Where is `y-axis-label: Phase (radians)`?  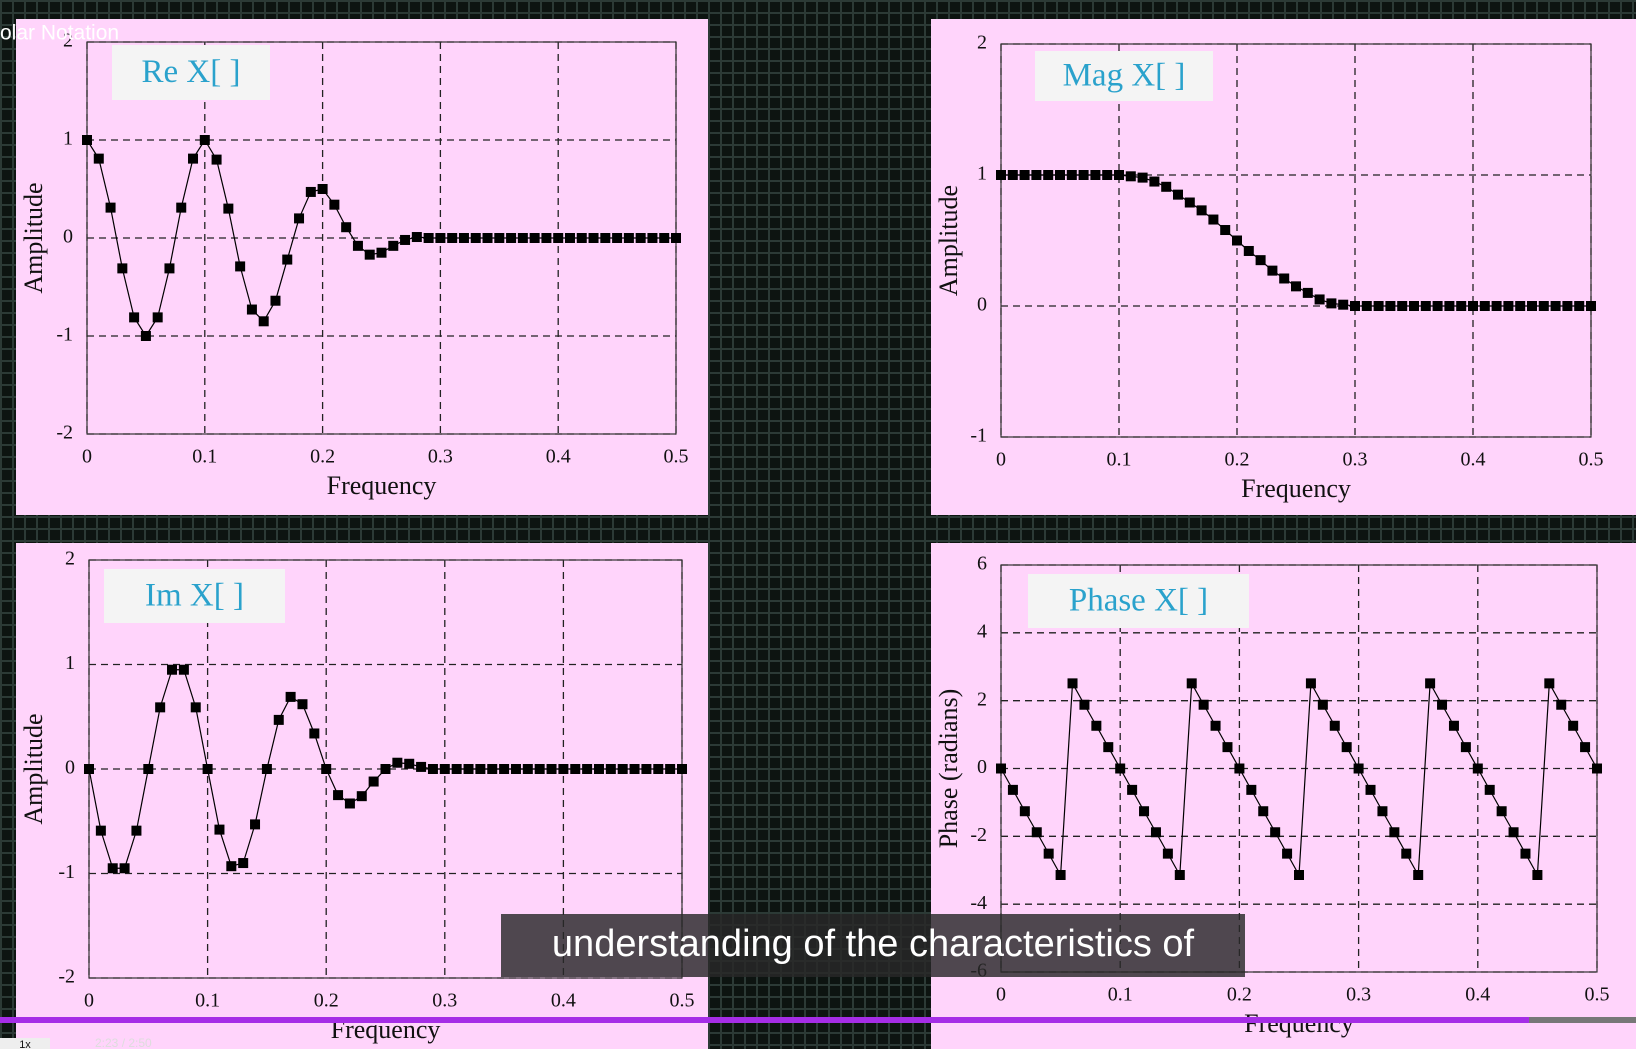 y-axis-label: Phase (radians) is located at coordinates (948, 769).